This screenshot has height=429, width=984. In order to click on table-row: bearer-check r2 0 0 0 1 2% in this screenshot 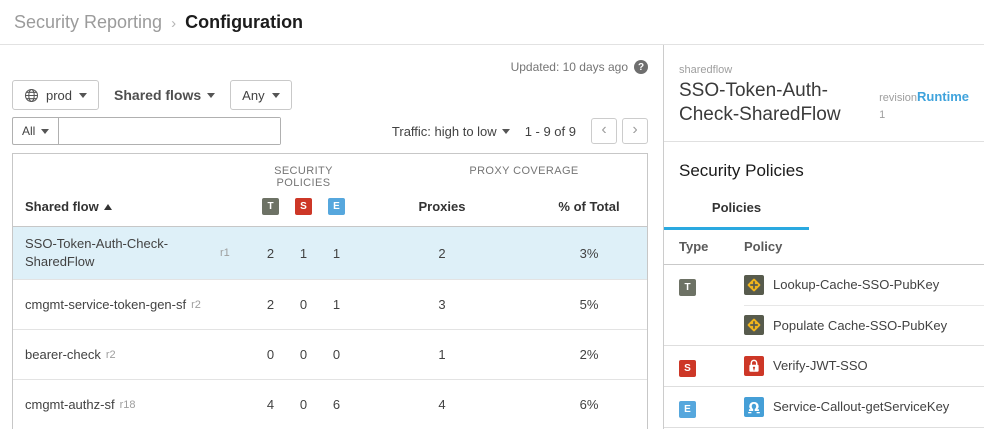, I will do `click(330, 355)`.